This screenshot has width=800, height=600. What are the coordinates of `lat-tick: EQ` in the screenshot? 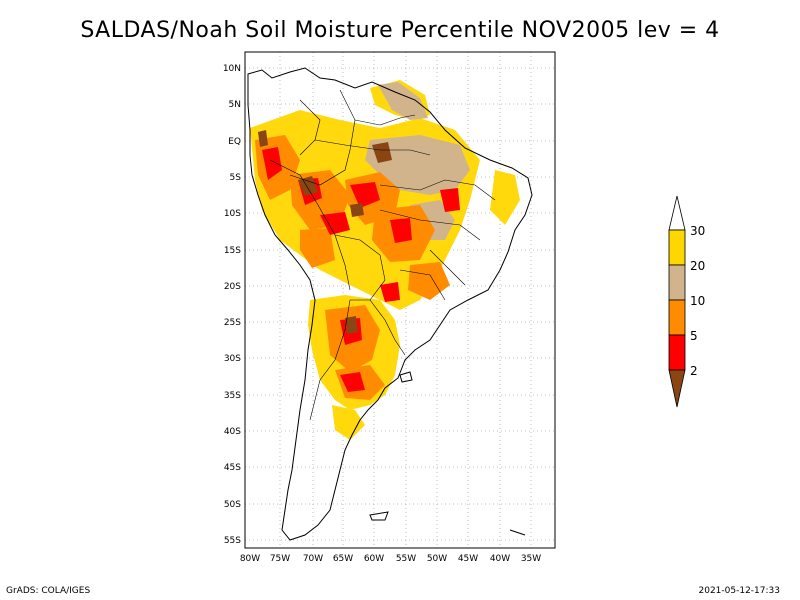 It's located at (234, 142).